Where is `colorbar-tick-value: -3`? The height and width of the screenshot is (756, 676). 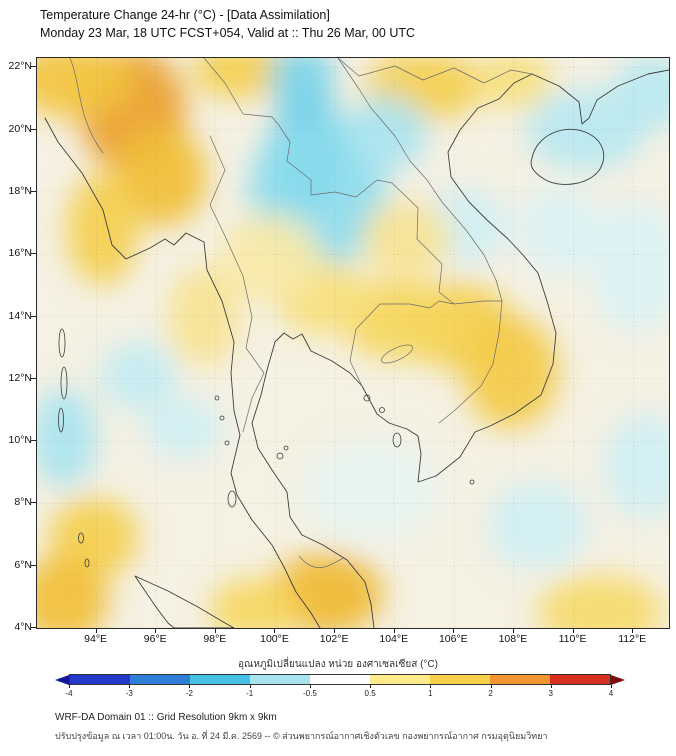 colorbar-tick-value: -3 is located at coordinates (129, 693).